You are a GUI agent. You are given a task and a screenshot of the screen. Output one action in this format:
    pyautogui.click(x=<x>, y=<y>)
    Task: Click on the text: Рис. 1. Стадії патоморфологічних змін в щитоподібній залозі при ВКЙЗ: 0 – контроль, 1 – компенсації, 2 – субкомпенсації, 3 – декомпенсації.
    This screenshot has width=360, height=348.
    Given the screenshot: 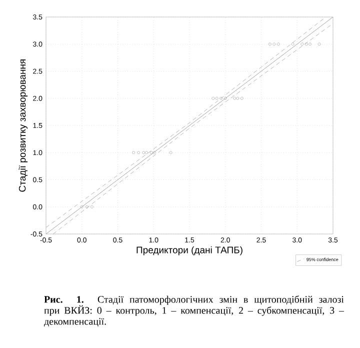 What is the action you would take?
    pyautogui.click(x=194, y=311)
    